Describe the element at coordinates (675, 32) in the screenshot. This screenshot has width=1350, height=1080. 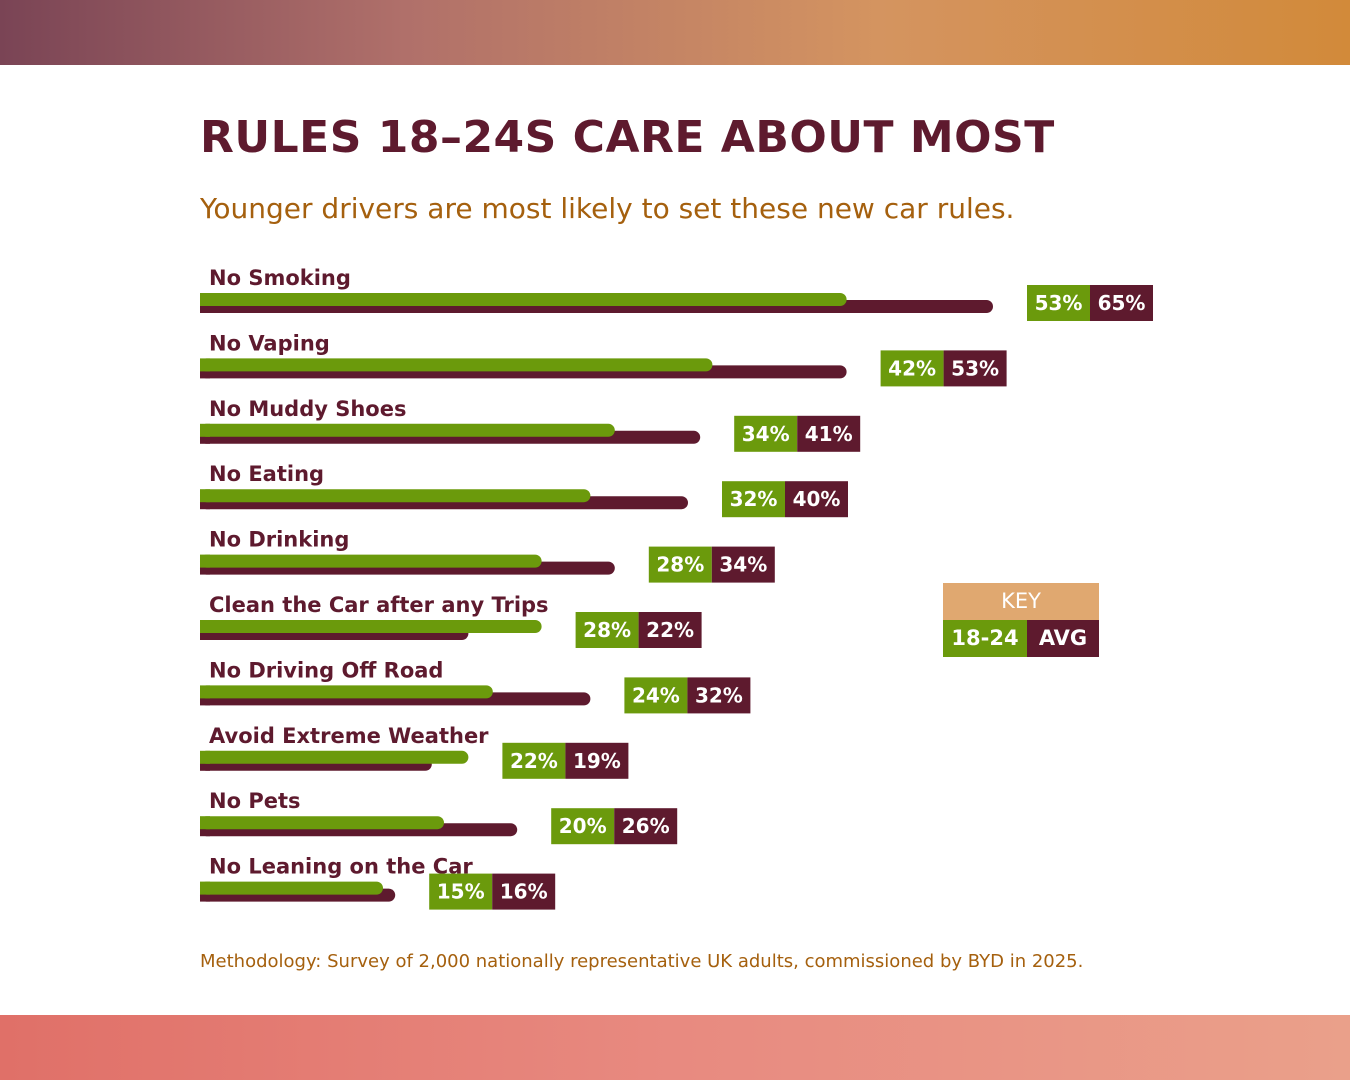
I see `top-gradient-band` at that location.